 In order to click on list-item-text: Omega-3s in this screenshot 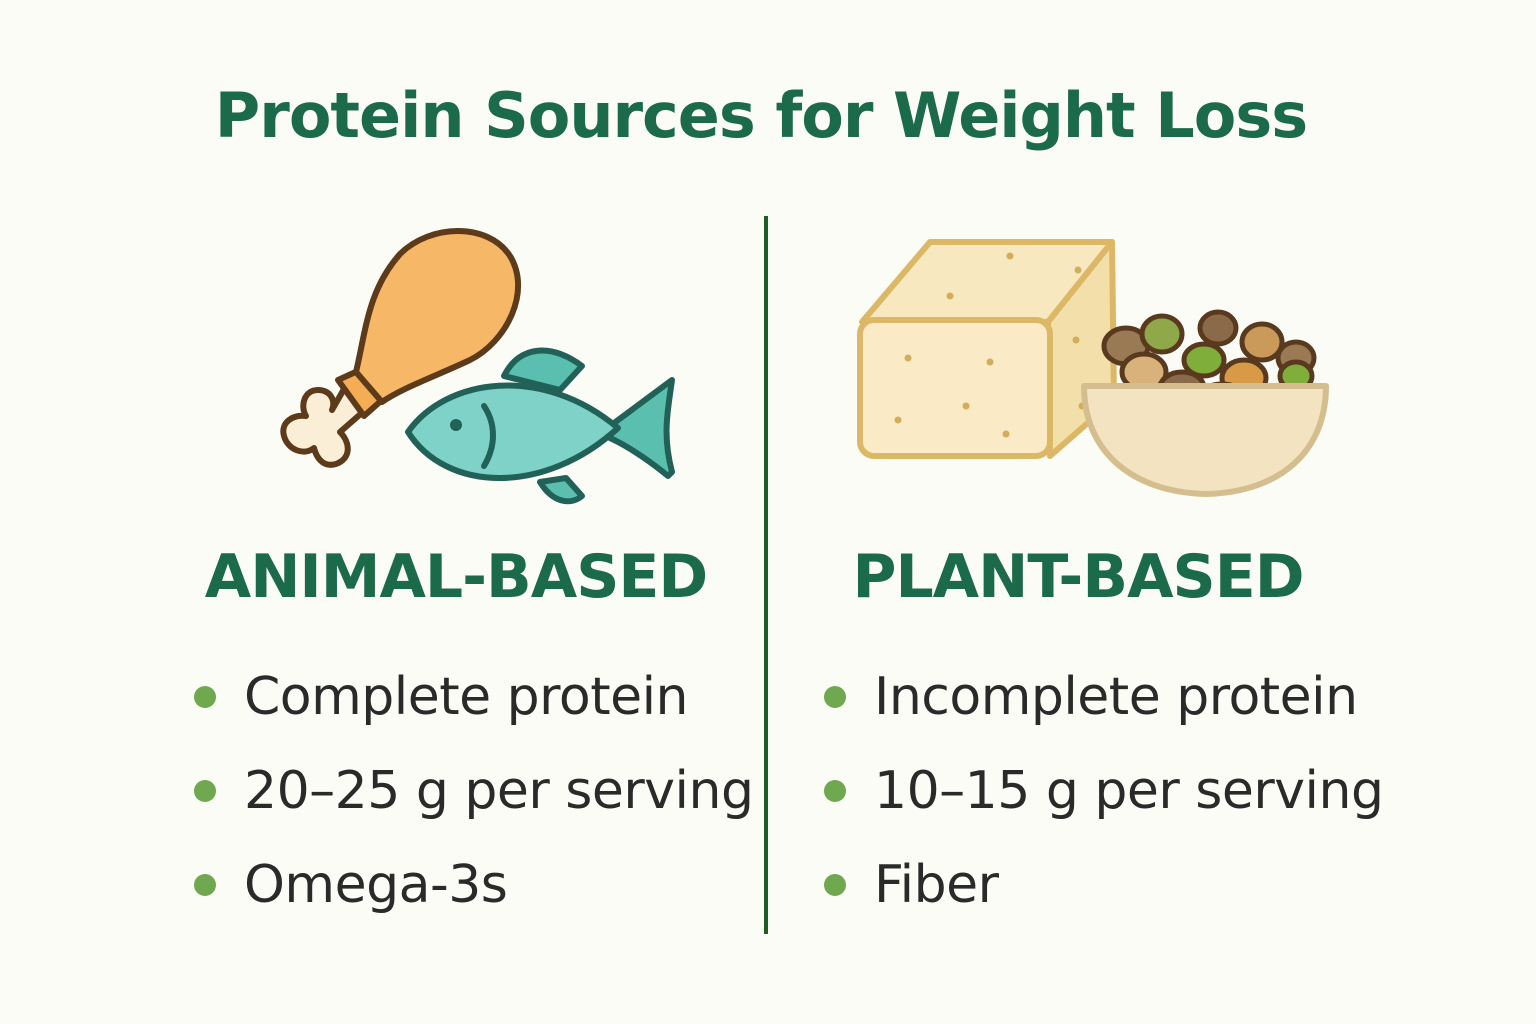, I will do `click(376, 885)`.